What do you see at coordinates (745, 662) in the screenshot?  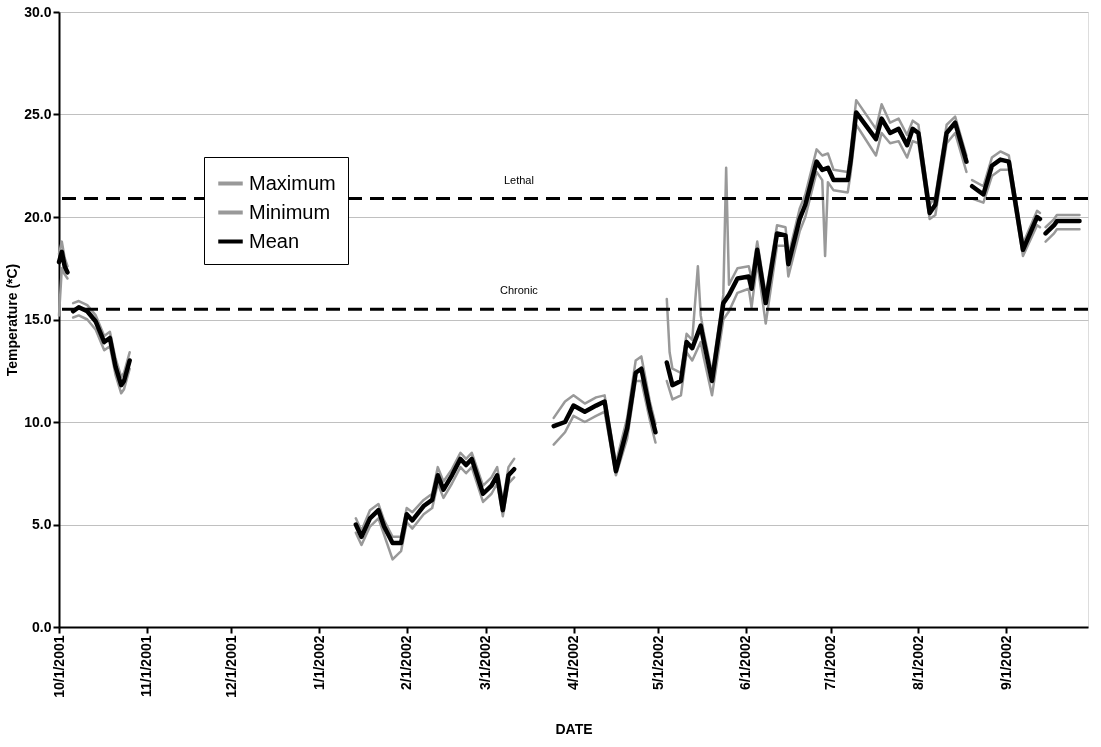 I see `x-tick-label: 6/1/2002` at bounding box center [745, 662].